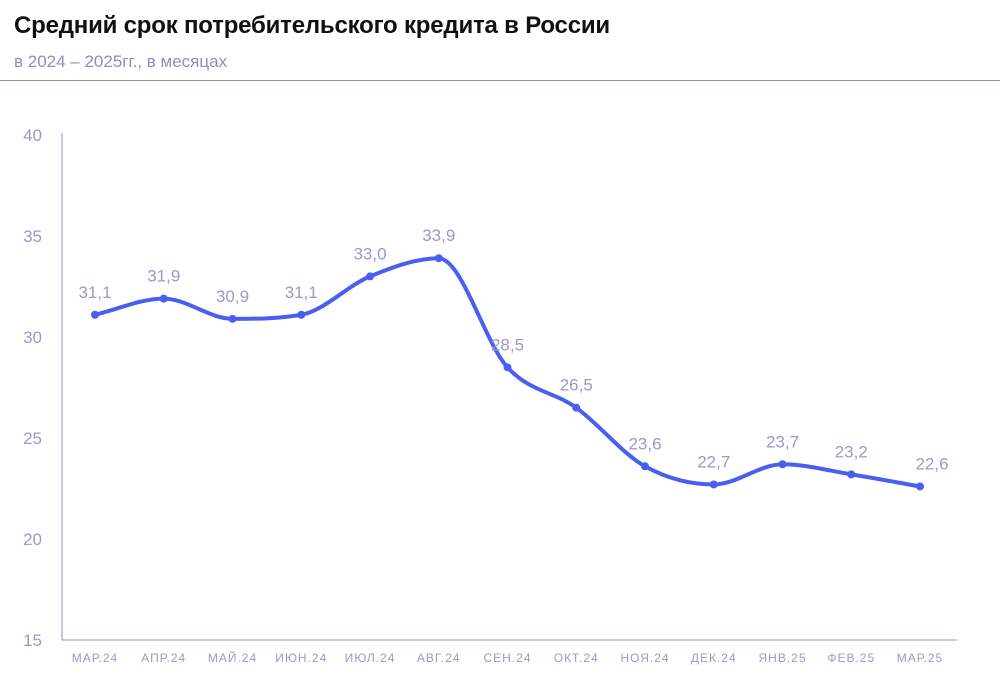 The image size is (1000, 683). Describe the element at coordinates (507, 344) in the screenshot. I see `data-label: 28,5` at that location.